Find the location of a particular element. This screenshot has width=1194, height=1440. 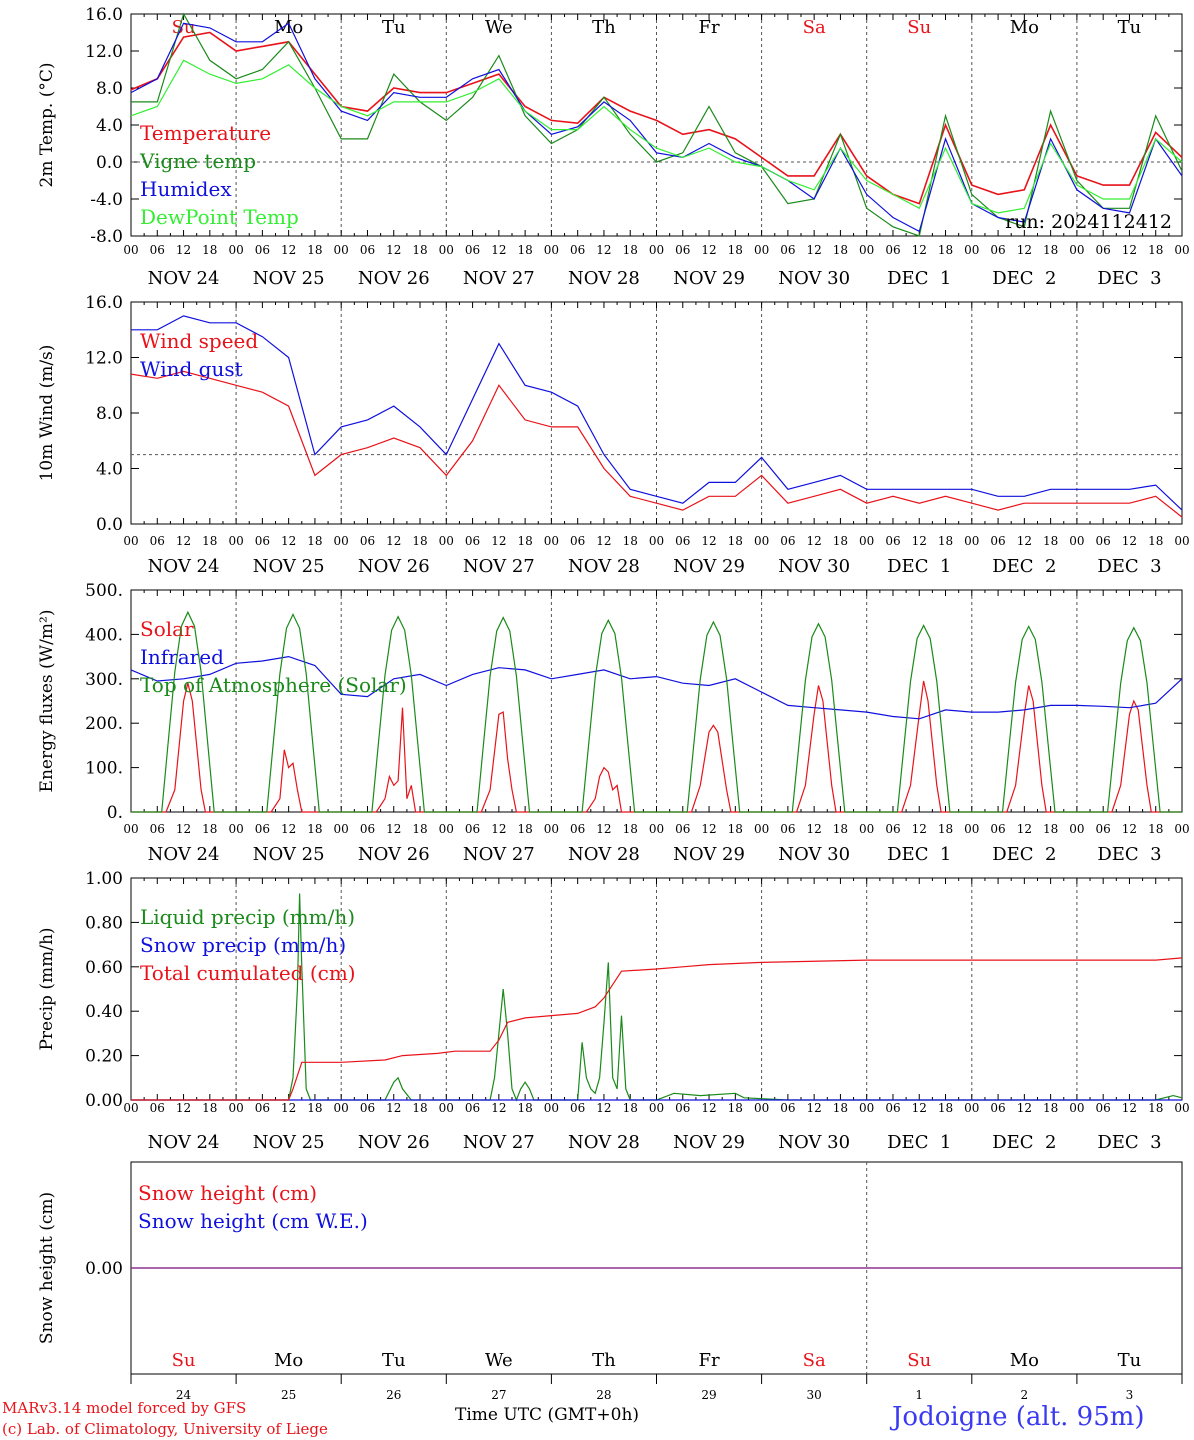

day-name: We is located at coordinates (499, 27).